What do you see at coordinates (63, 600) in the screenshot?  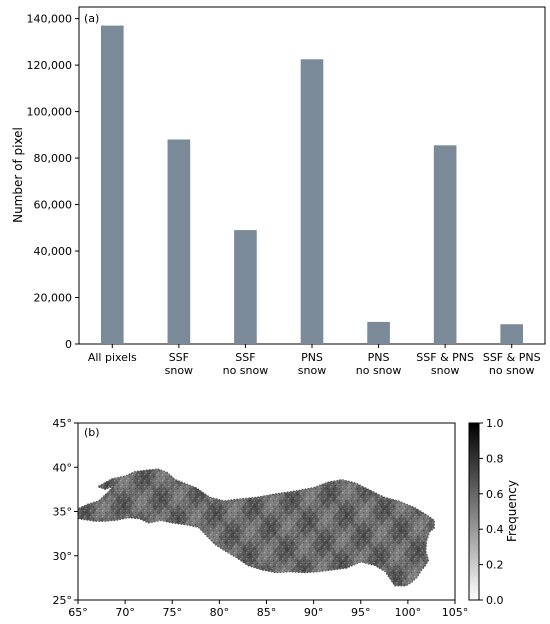 I see `map-y-tick-label: 25°` at bounding box center [63, 600].